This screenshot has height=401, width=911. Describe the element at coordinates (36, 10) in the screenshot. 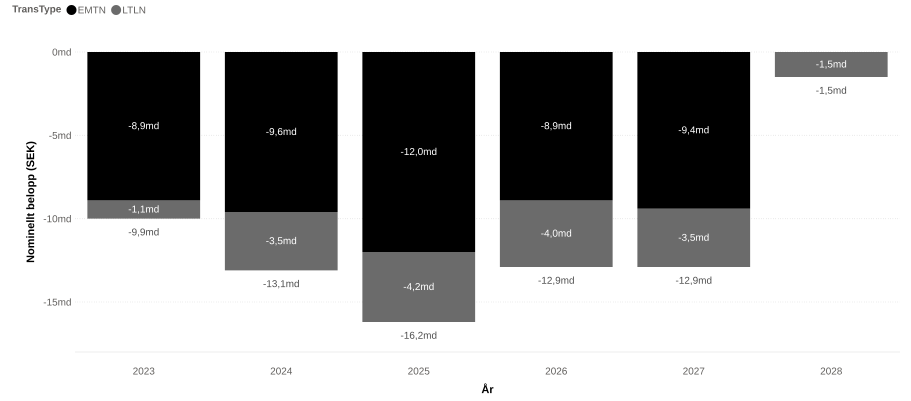

I see `legend-title: TransType` at that location.